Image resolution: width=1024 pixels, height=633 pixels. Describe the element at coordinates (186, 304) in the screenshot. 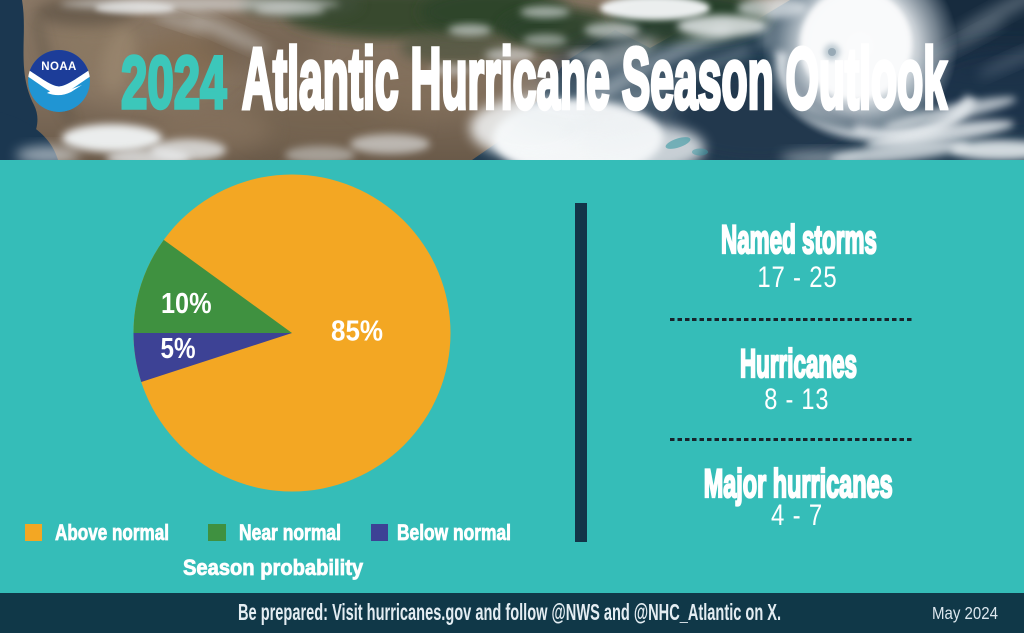

I see `svg-text: 10%` at that location.